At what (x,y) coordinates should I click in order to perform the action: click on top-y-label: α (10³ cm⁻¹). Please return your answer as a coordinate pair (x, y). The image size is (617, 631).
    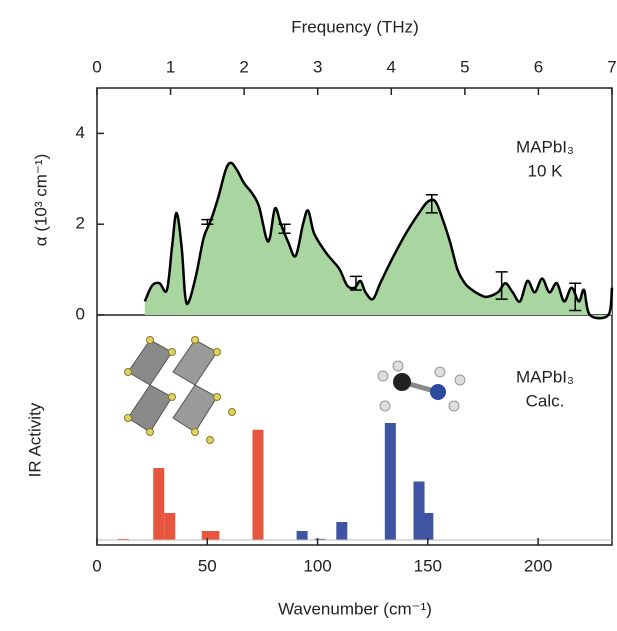
    Looking at the image, I should click on (40, 200).